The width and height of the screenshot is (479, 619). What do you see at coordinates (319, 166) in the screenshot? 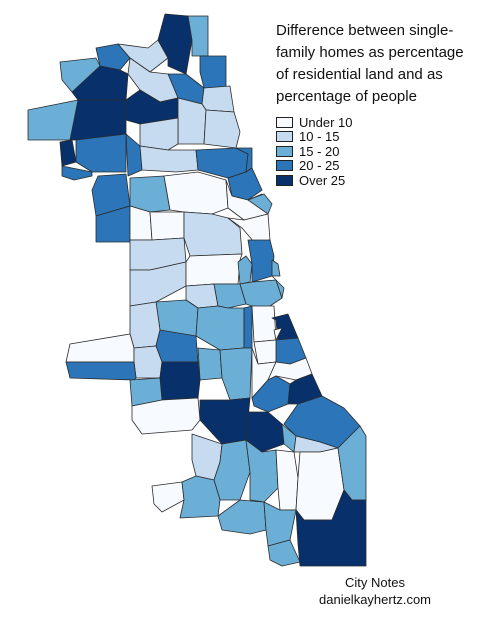
I see `legend-label: 20 - 25` at bounding box center [319, 166].